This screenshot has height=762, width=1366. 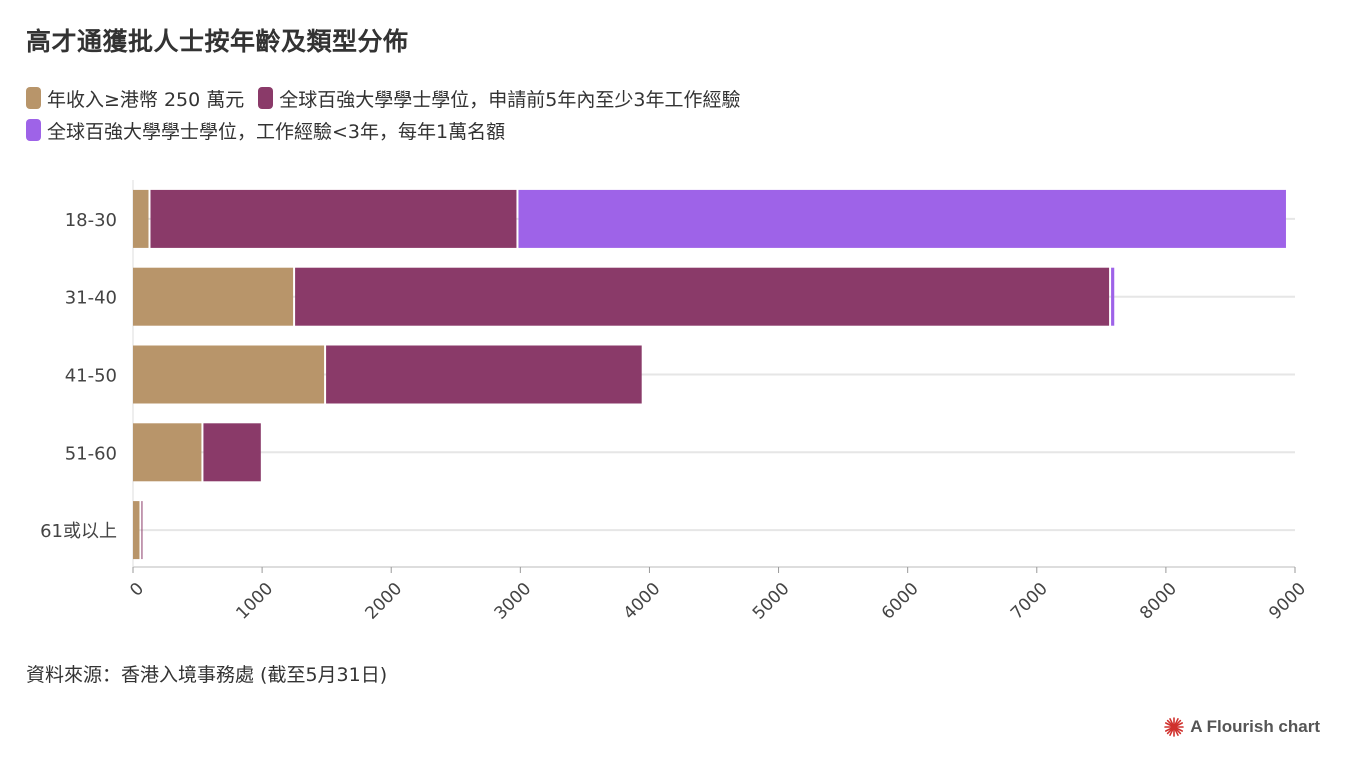 What do you see at coordinates (207, 675) in the screenshot?
I see `source-note: 資料來源：香港入境事務處 (截至5月31日)` at bounding box center [207, 675].